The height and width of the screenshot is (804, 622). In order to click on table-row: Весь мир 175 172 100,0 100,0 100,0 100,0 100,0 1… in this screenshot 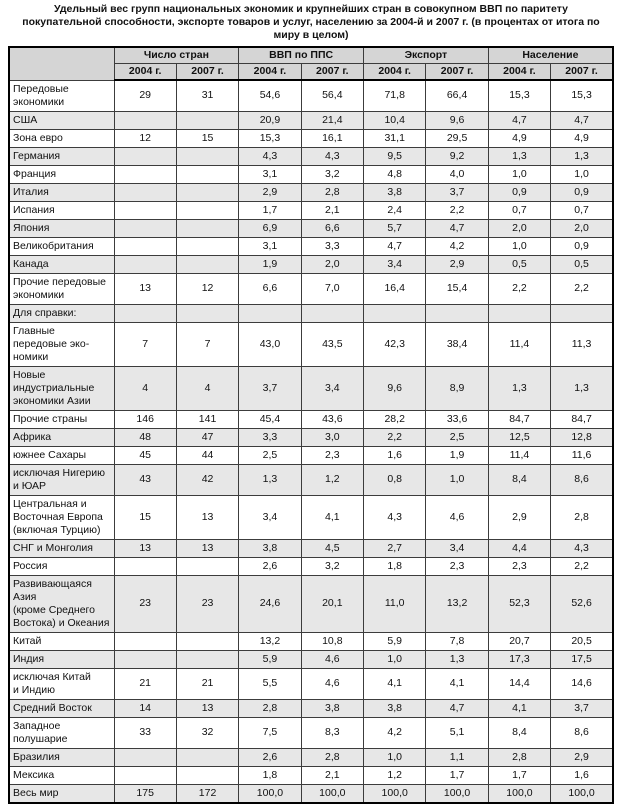, I will do `click(311, 793)`.